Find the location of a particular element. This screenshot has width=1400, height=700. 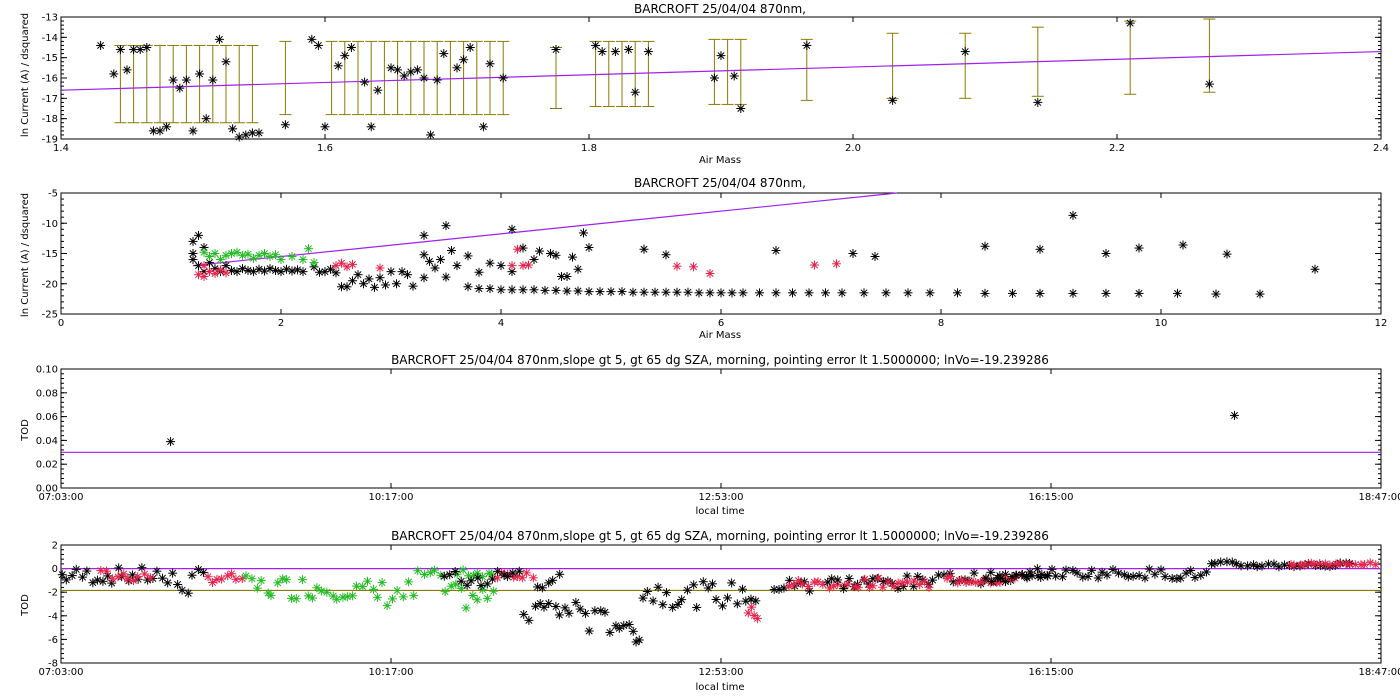

y-tick-label: -8 is located at coordinates (53, 664).